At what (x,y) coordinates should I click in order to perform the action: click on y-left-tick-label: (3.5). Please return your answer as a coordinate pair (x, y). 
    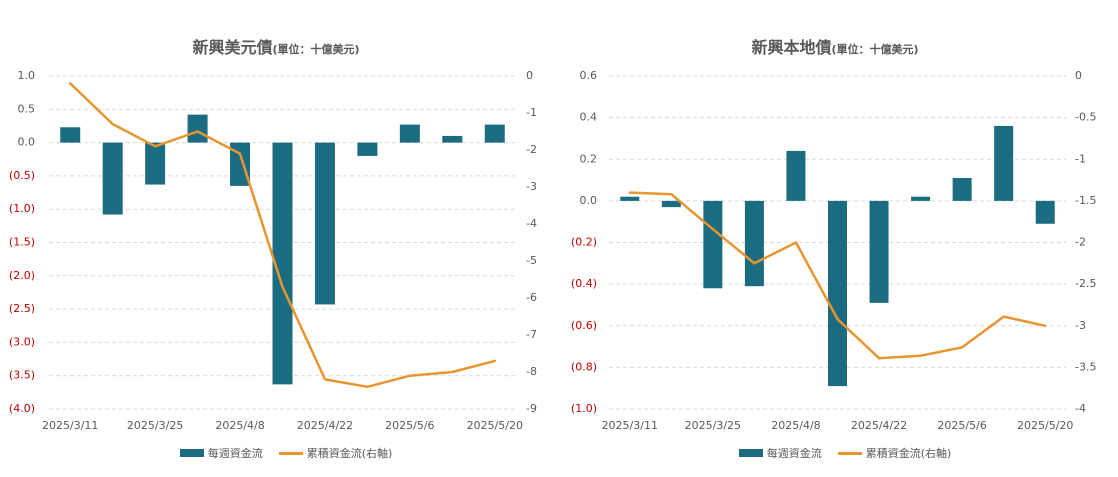
    Looking at the image, I should click on (22, 375).